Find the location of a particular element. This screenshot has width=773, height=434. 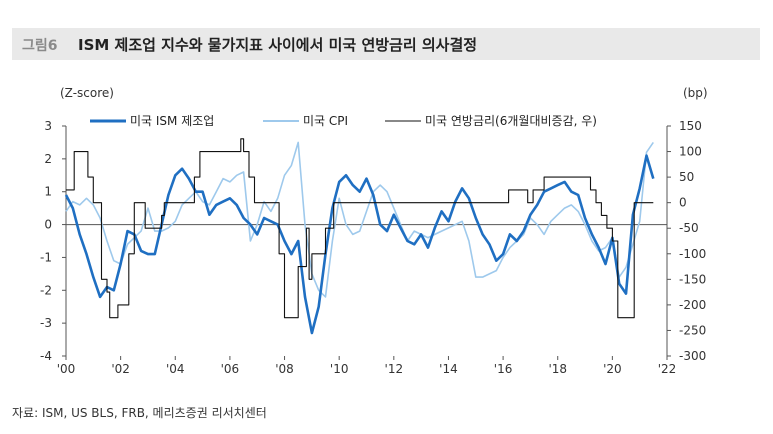

x-tick-label: '20 is located at coordinates (612, 369).